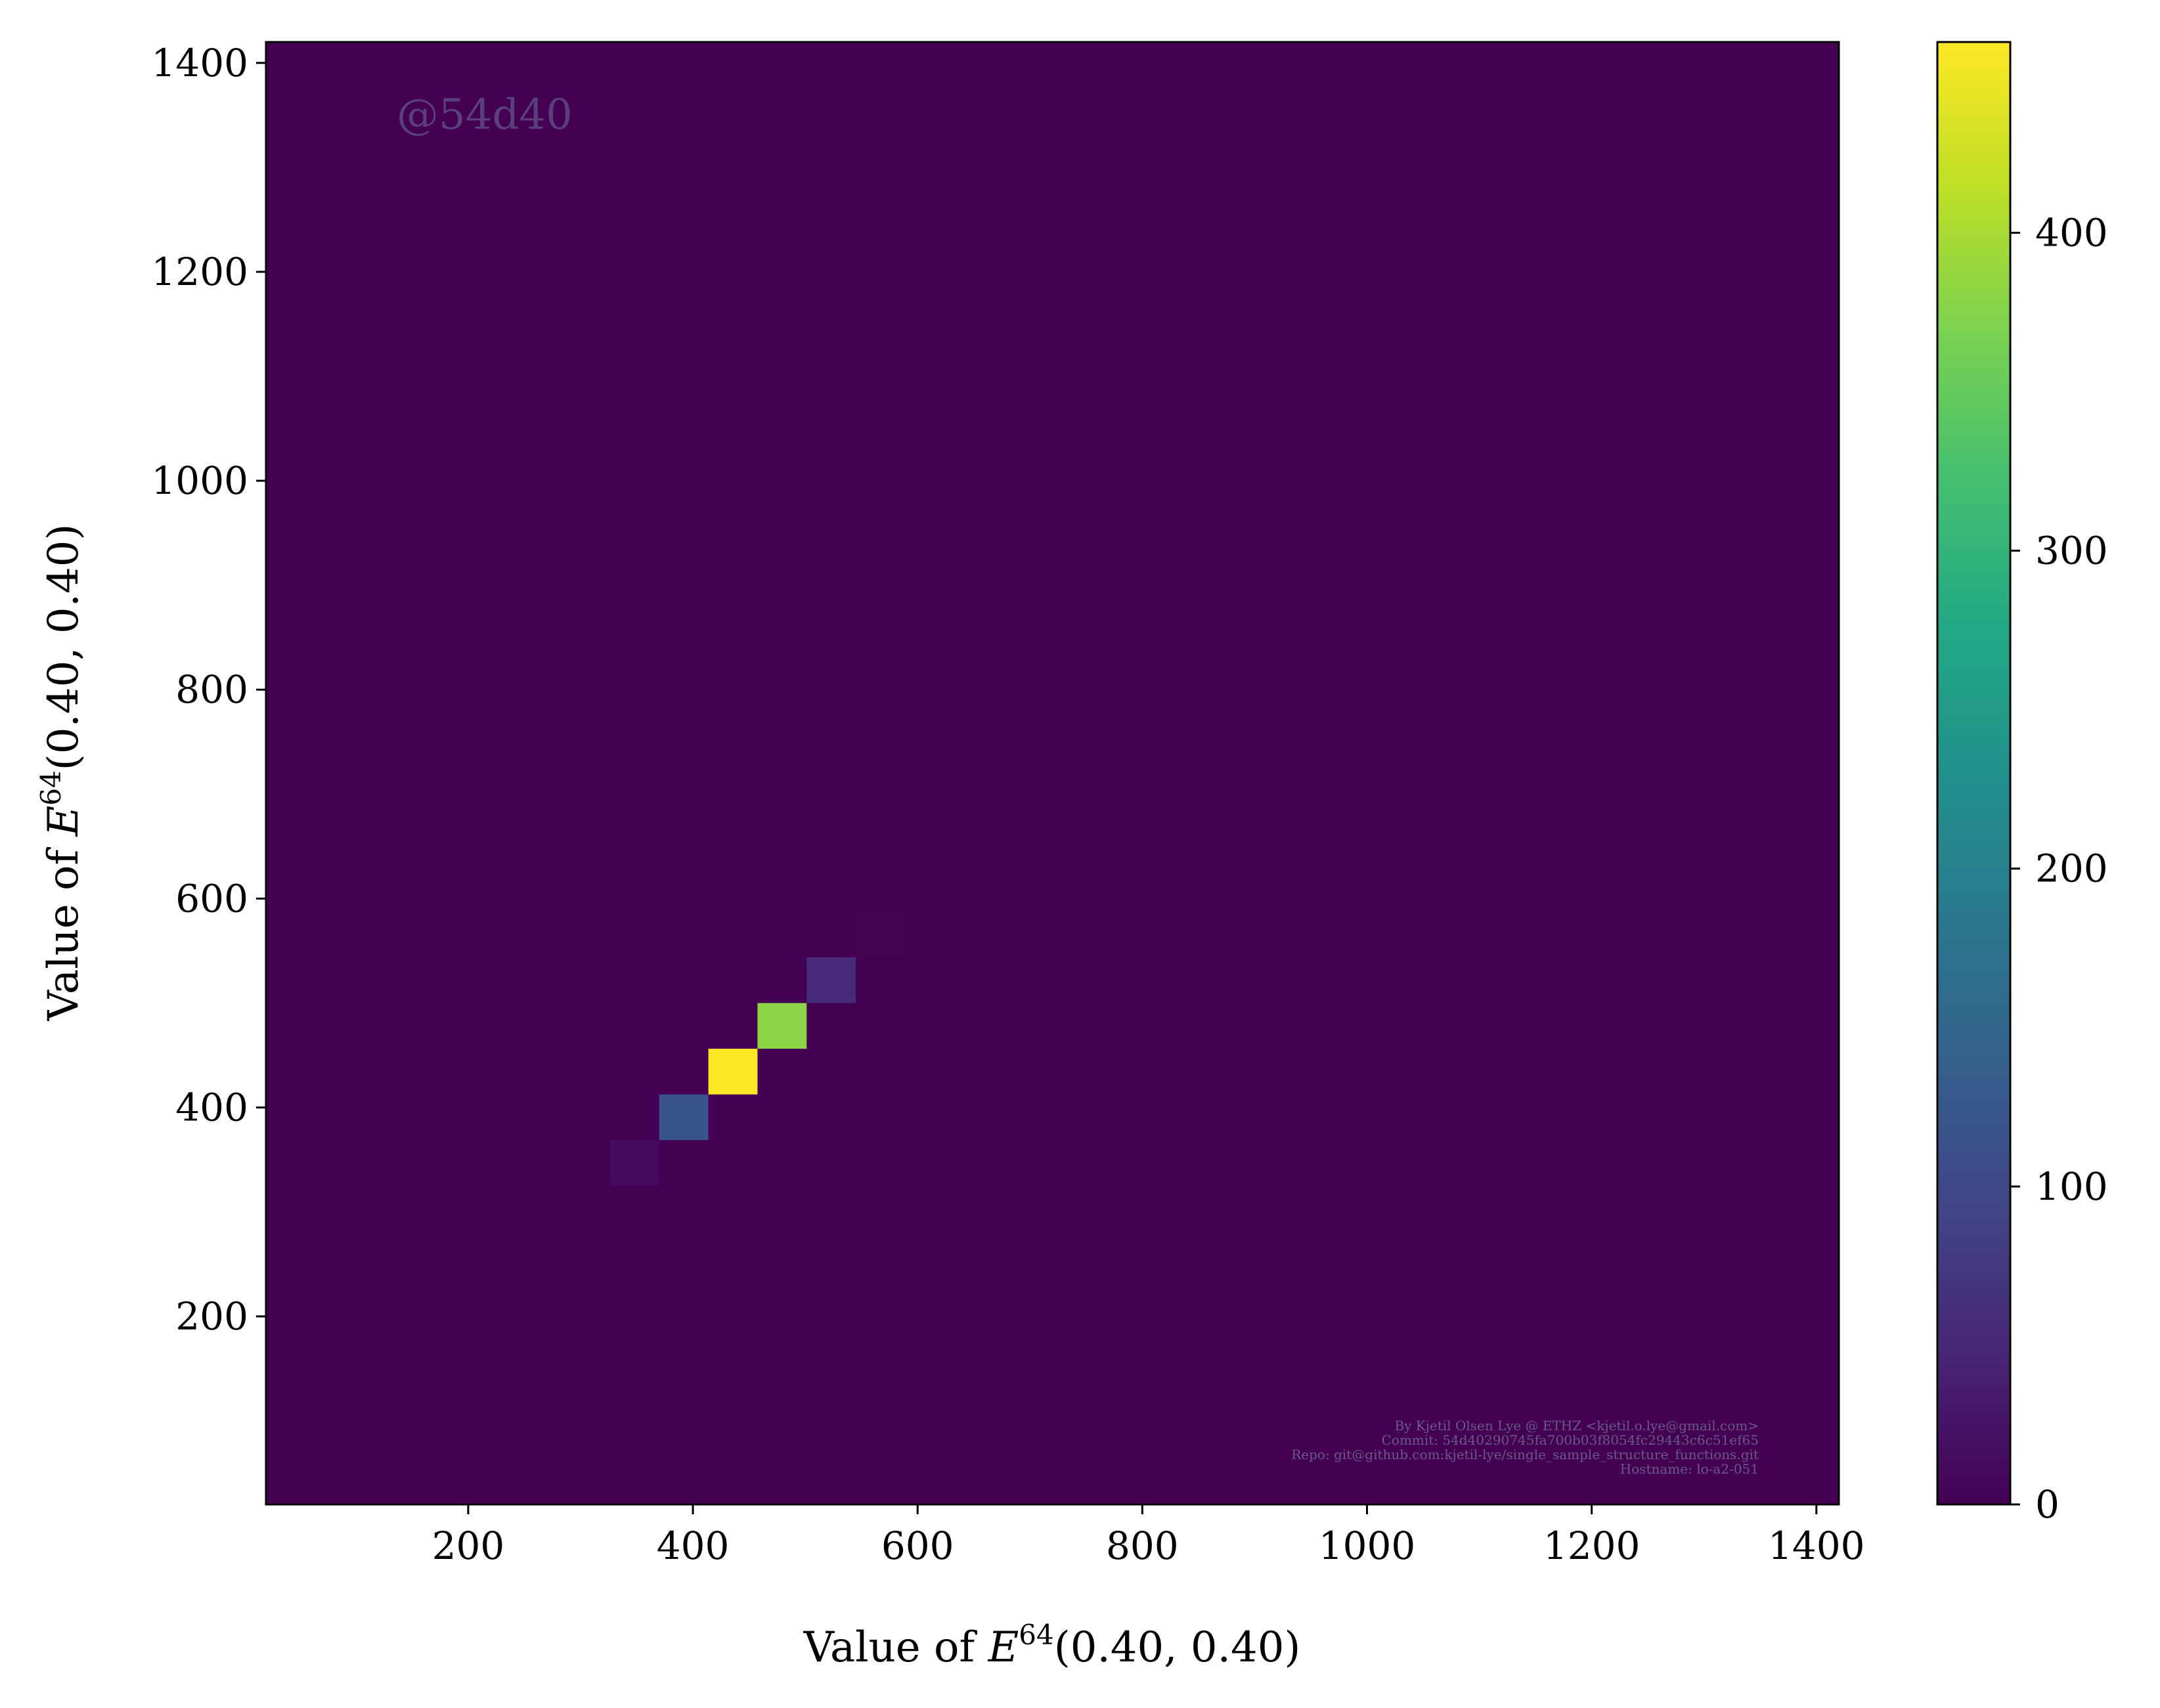 The height and width of the screenshot is (1708, 2160). Describe the element at coordinates (468, 1546) in the screenshot. I see `x-tick-label: 200` at that location.